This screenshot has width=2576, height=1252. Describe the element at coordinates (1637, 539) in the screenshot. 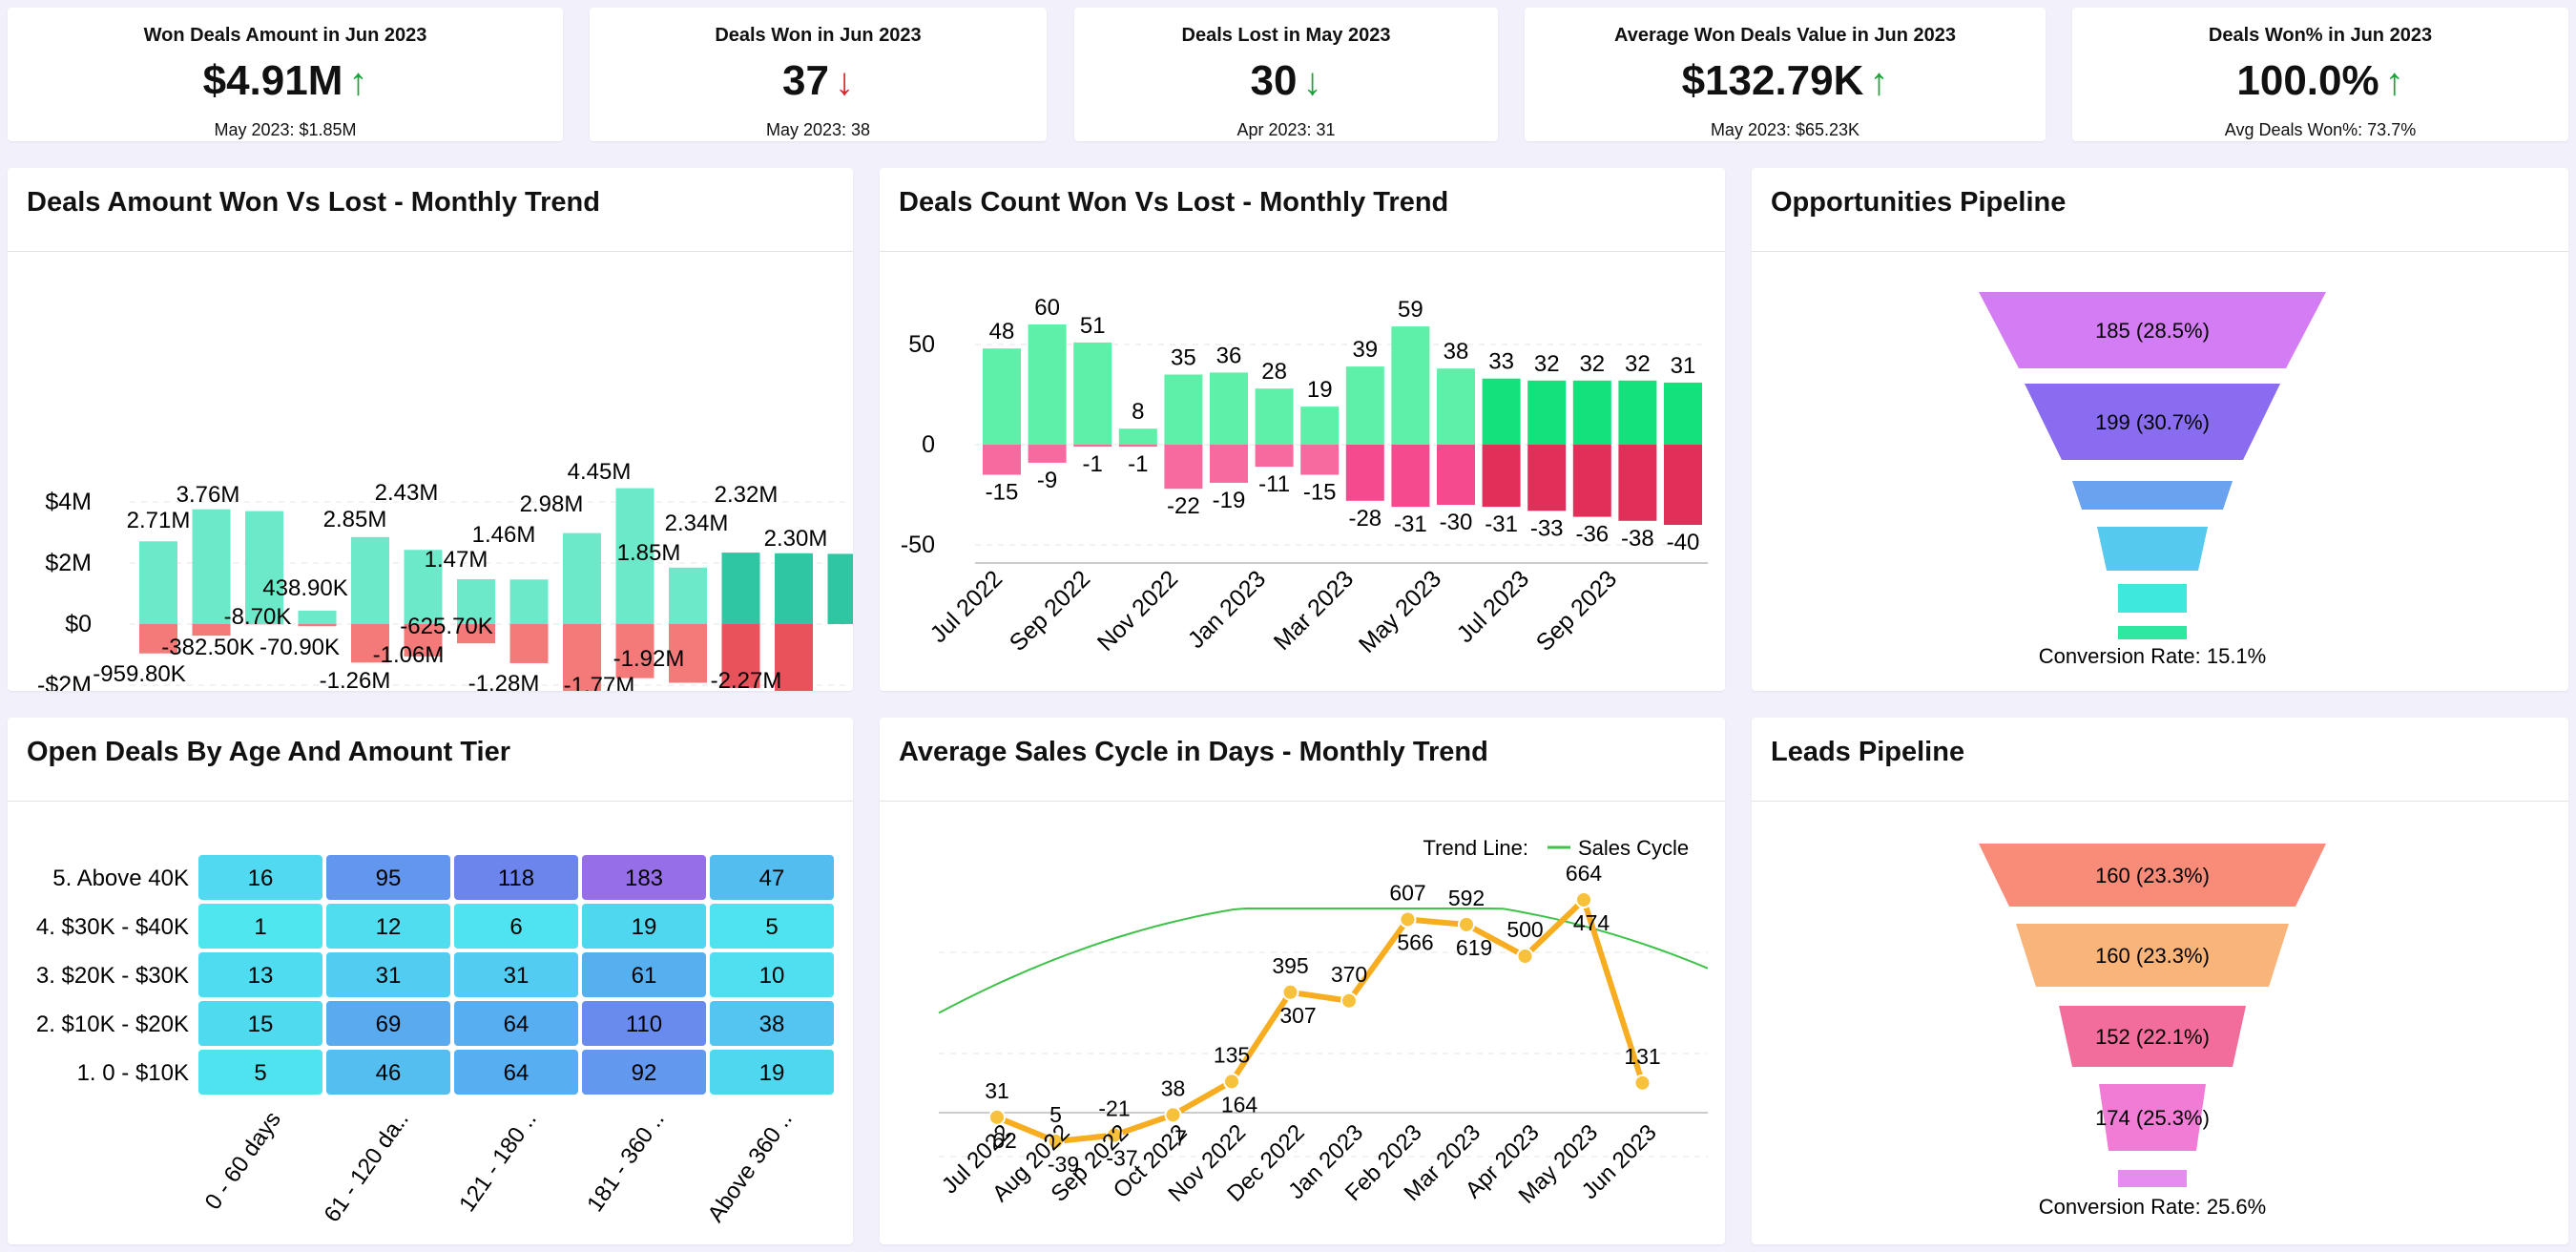

I see `lost-data-label: -38` at that location.